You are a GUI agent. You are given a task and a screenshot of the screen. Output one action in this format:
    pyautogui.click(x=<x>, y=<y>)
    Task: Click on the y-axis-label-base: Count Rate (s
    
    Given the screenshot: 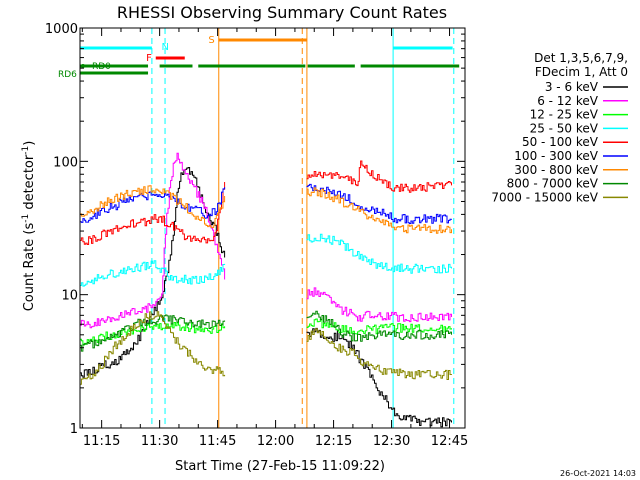 What is the action you would take?
    pyautogui.click(x=29, y=267)
    